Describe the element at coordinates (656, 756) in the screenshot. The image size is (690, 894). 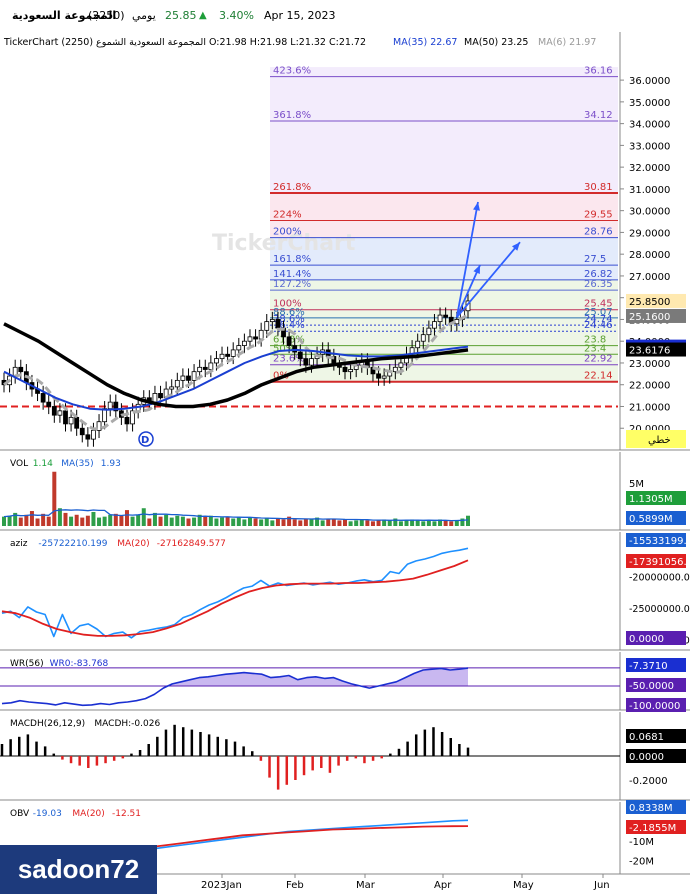
I see `macd-right-label-1-bg` at that location.